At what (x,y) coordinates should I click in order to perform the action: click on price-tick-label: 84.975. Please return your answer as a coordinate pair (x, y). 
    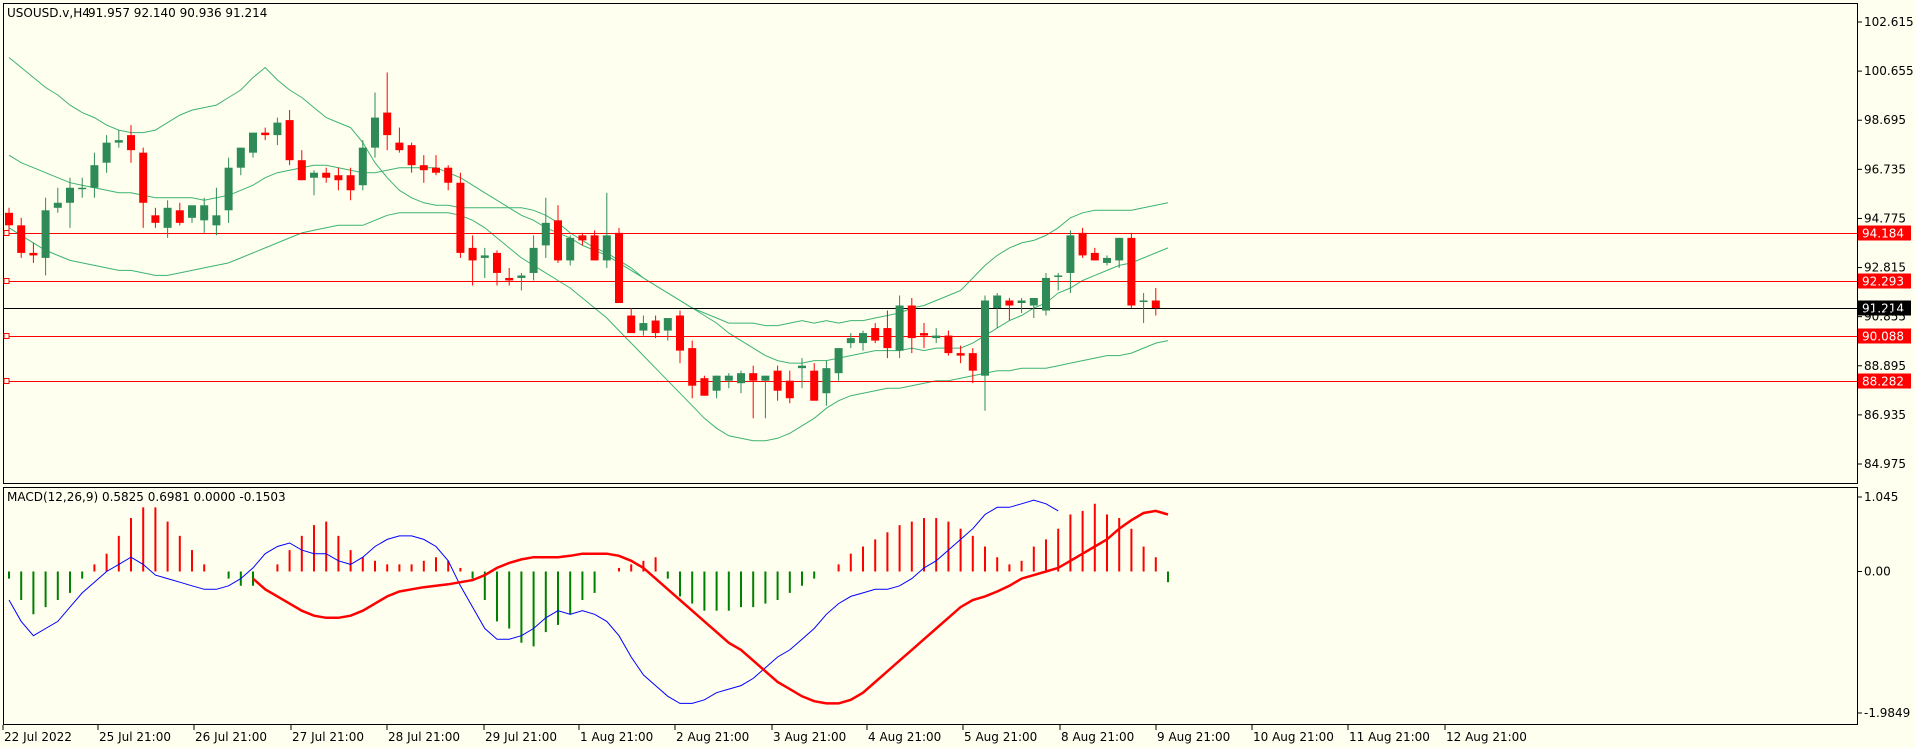
    Looking at the image, I should click on (1885, 464).